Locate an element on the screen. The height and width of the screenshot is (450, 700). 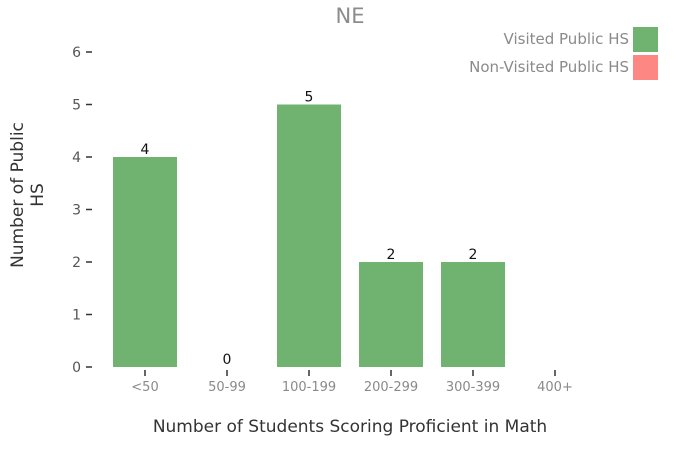
y-tick-label: 5 is located at coordinates (76, 106).